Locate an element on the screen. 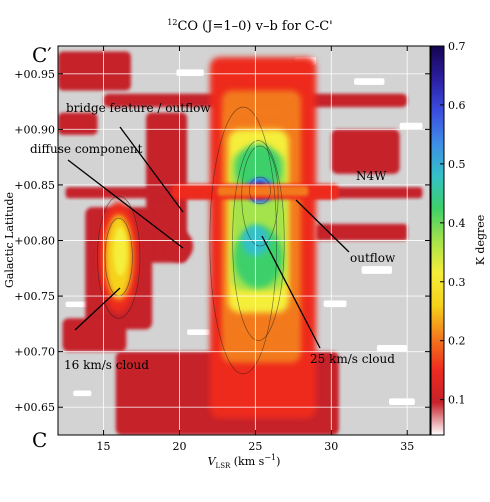 The height and width of the screenshot is (502, 490). lowlevel-right-wing is located at coordinates (365, 151).